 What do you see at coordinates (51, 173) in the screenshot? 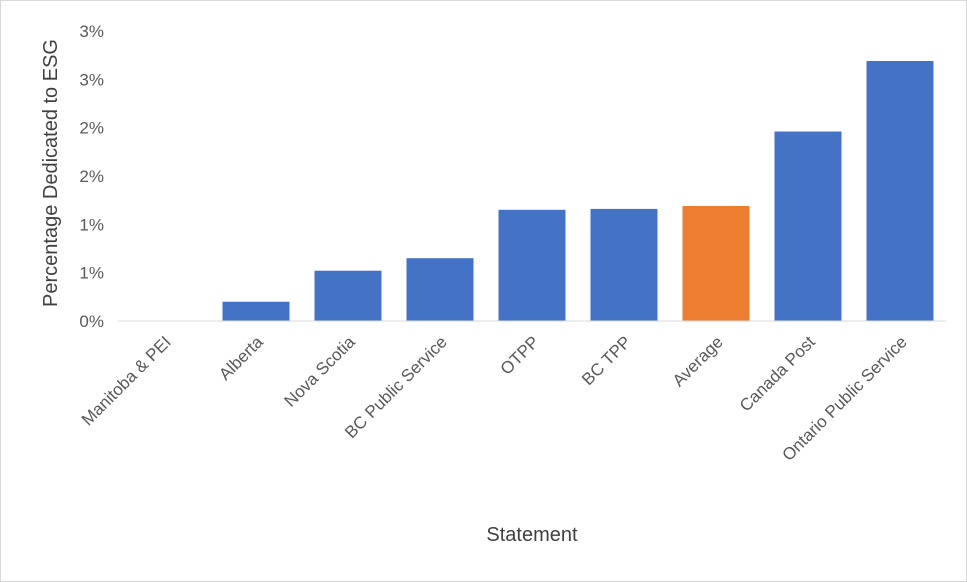
I see `y-axis-title: Percentage Dedicated to ESG` at bounding box center [51, 173].